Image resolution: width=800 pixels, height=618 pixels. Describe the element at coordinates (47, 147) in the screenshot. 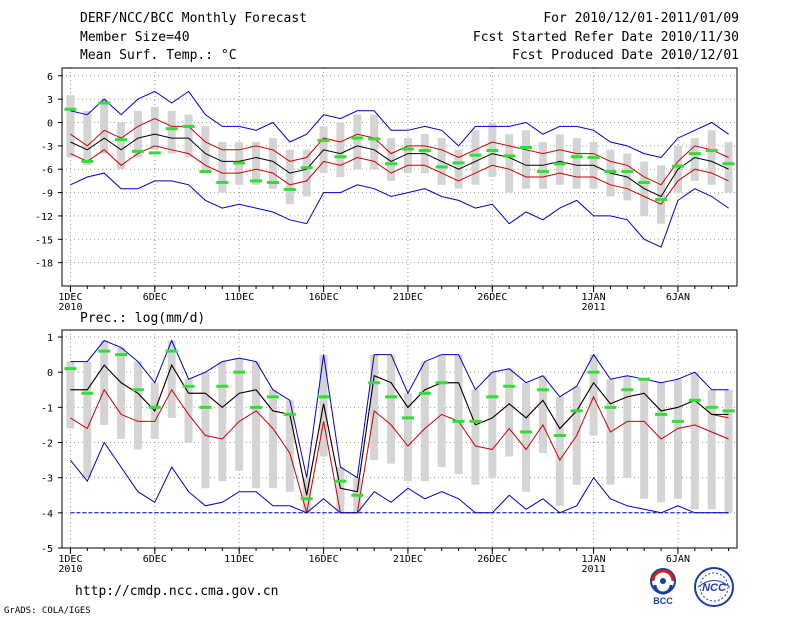

I see `temp-ytick-label: -3` at that location.